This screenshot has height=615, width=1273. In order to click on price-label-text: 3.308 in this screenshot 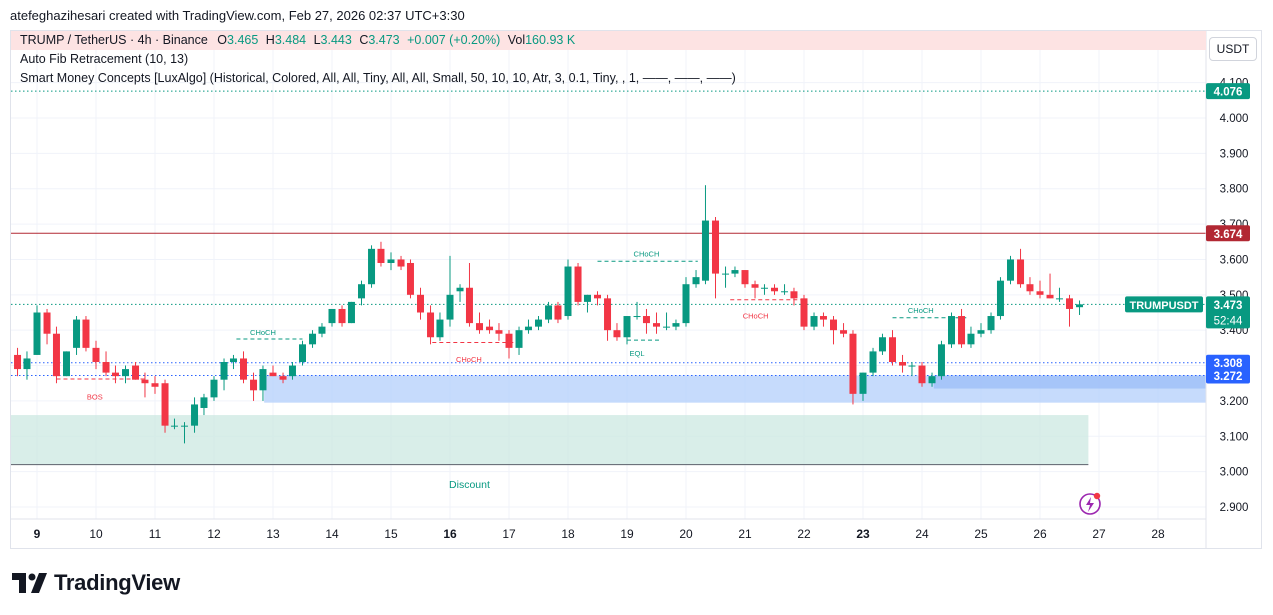, I will do `click(1228, 364)`.